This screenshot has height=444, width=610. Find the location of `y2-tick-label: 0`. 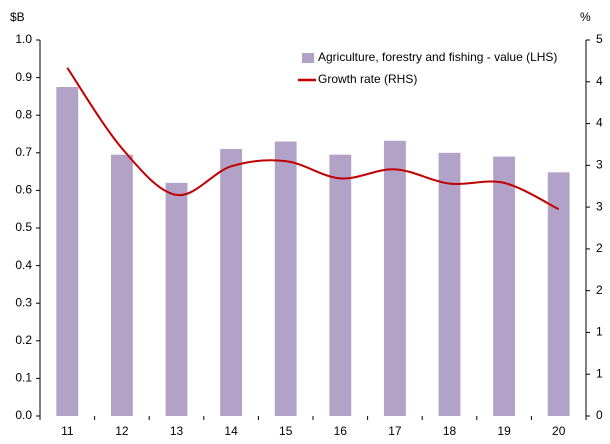

y2-tick-label: 0 is located at coordinates (599, 415).